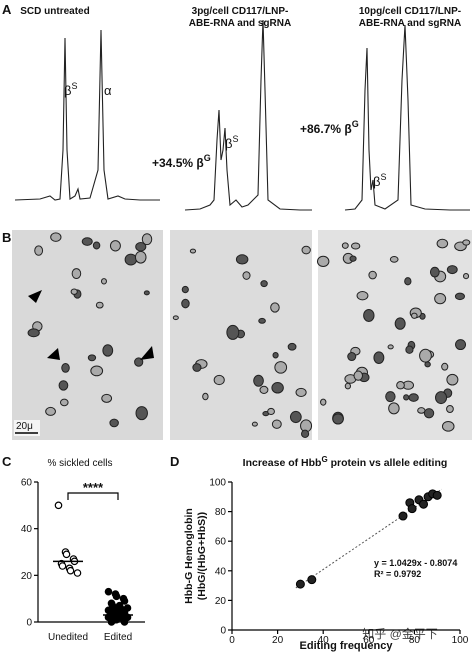  What do you see at coordinates (347, 646) in the screenshot?
I see `x-axis-label: Editing frequency` at bounding box center [347, 646].